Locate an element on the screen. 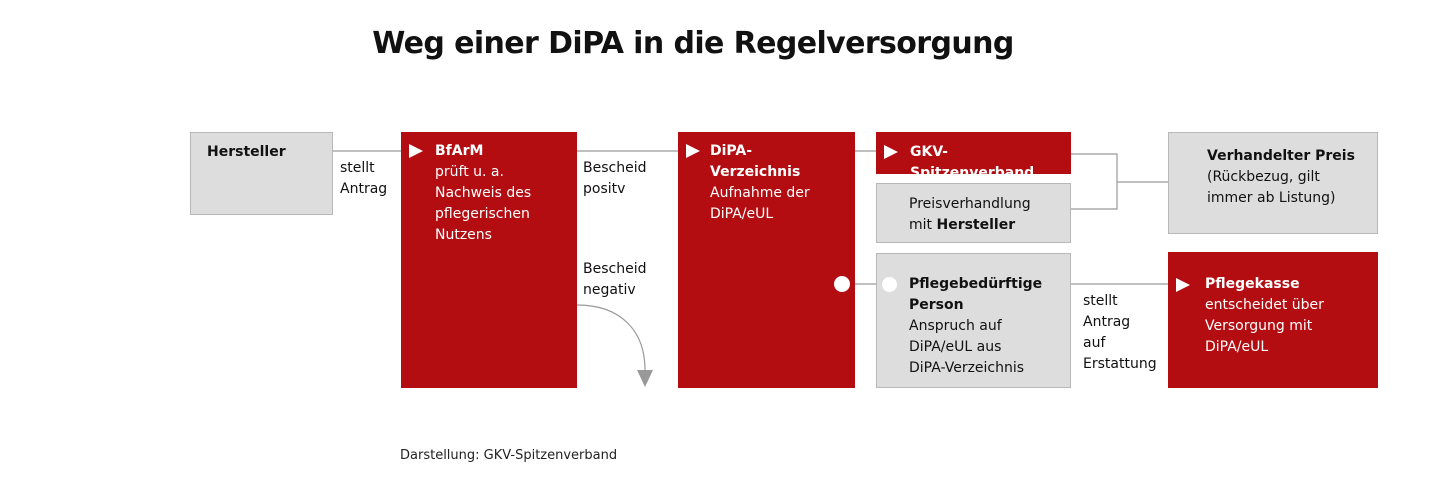  bfarm-title: BfArM is located at coordinates (459, 151).